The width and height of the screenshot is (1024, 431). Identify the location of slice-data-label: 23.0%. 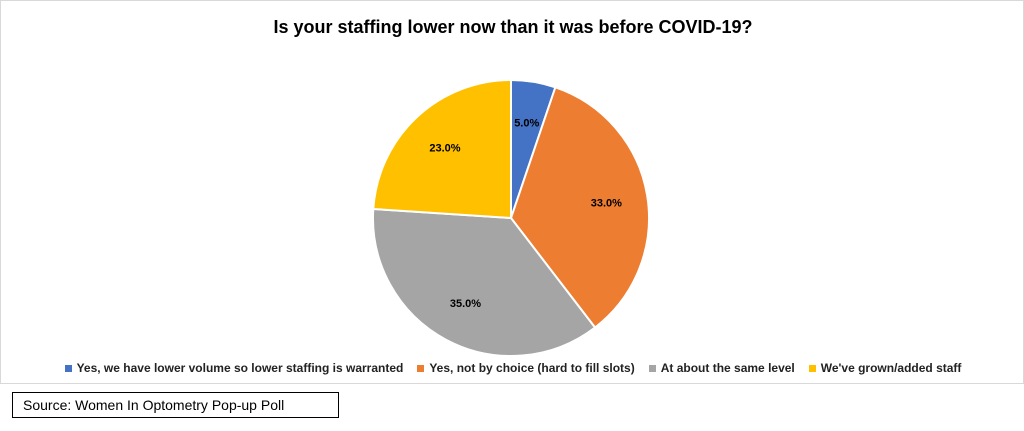
(444, 148).